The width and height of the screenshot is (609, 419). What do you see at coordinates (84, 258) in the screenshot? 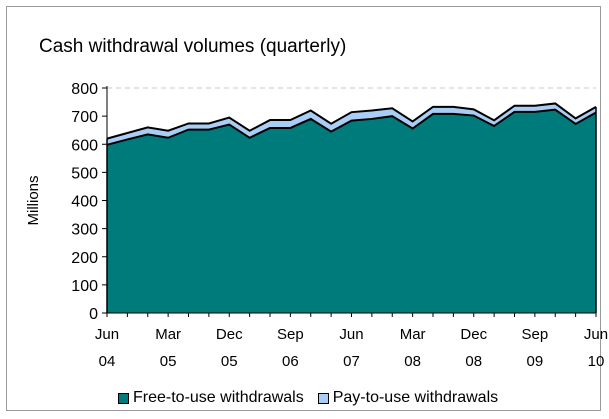
I see `y-tick-label: 200` at bounding box center [84, 258].